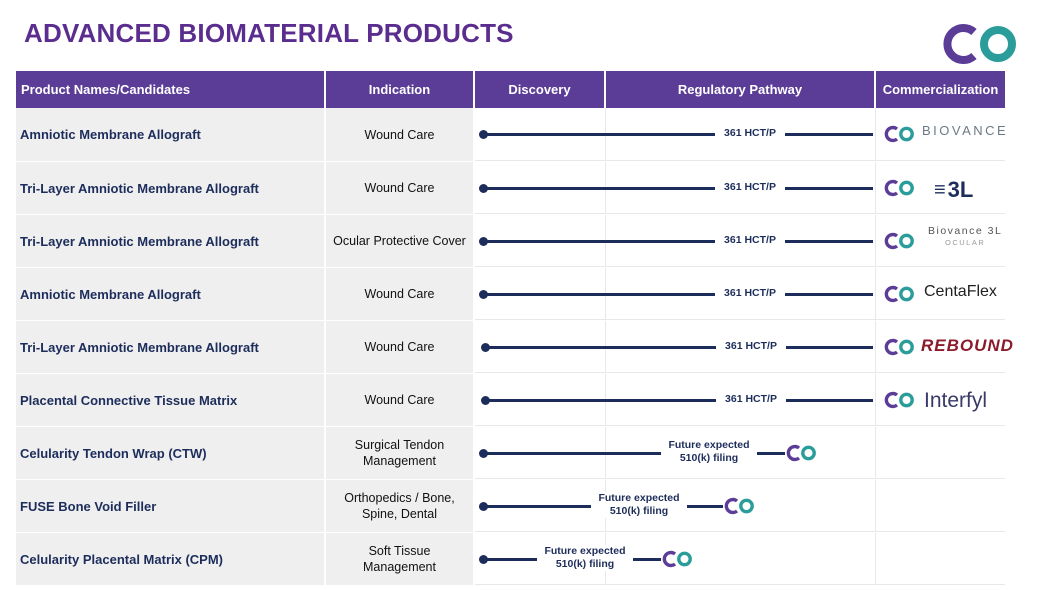  I want to click on pipeline-cell: 361 HCT/P ≡ 3L, so click(740, 188).